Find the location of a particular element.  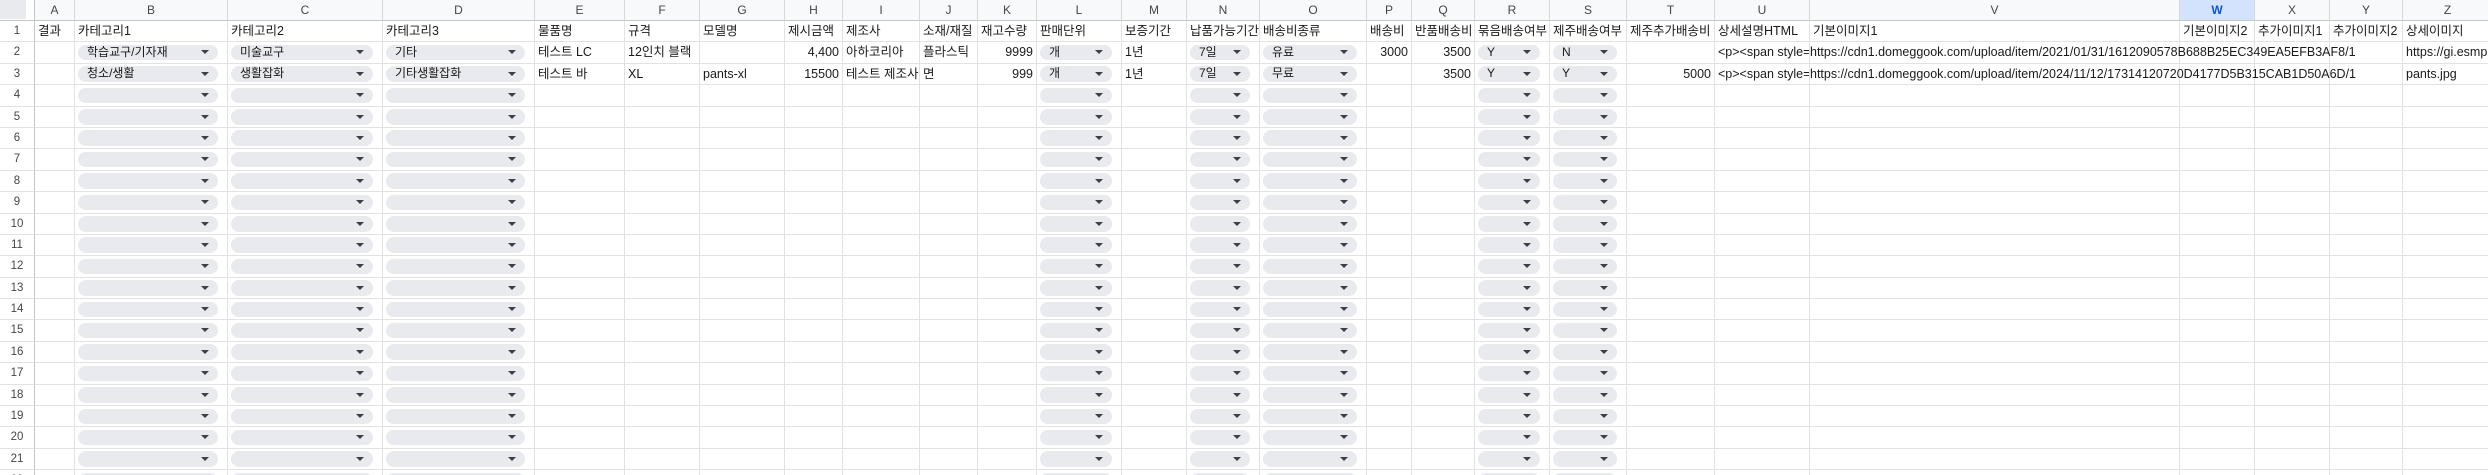

cell-P10 is located at coordinates (1389, 224).